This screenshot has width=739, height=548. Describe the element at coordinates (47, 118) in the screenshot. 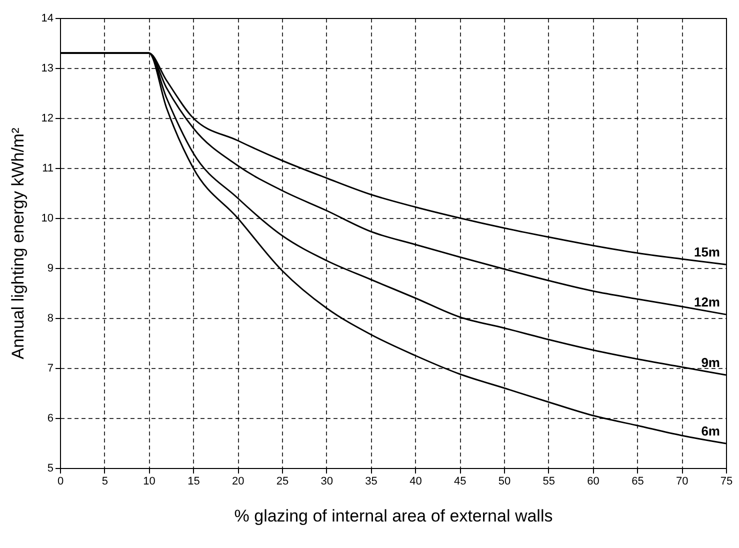

I see `y-tick-label: 12` at that location.